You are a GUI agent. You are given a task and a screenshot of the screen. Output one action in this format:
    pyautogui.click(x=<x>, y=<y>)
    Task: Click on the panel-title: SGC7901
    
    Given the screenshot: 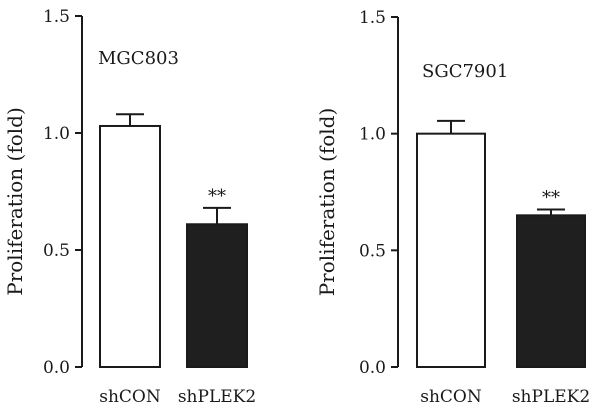 What is the action you would take?
    pyautogui.click(x=465, y=71)
    